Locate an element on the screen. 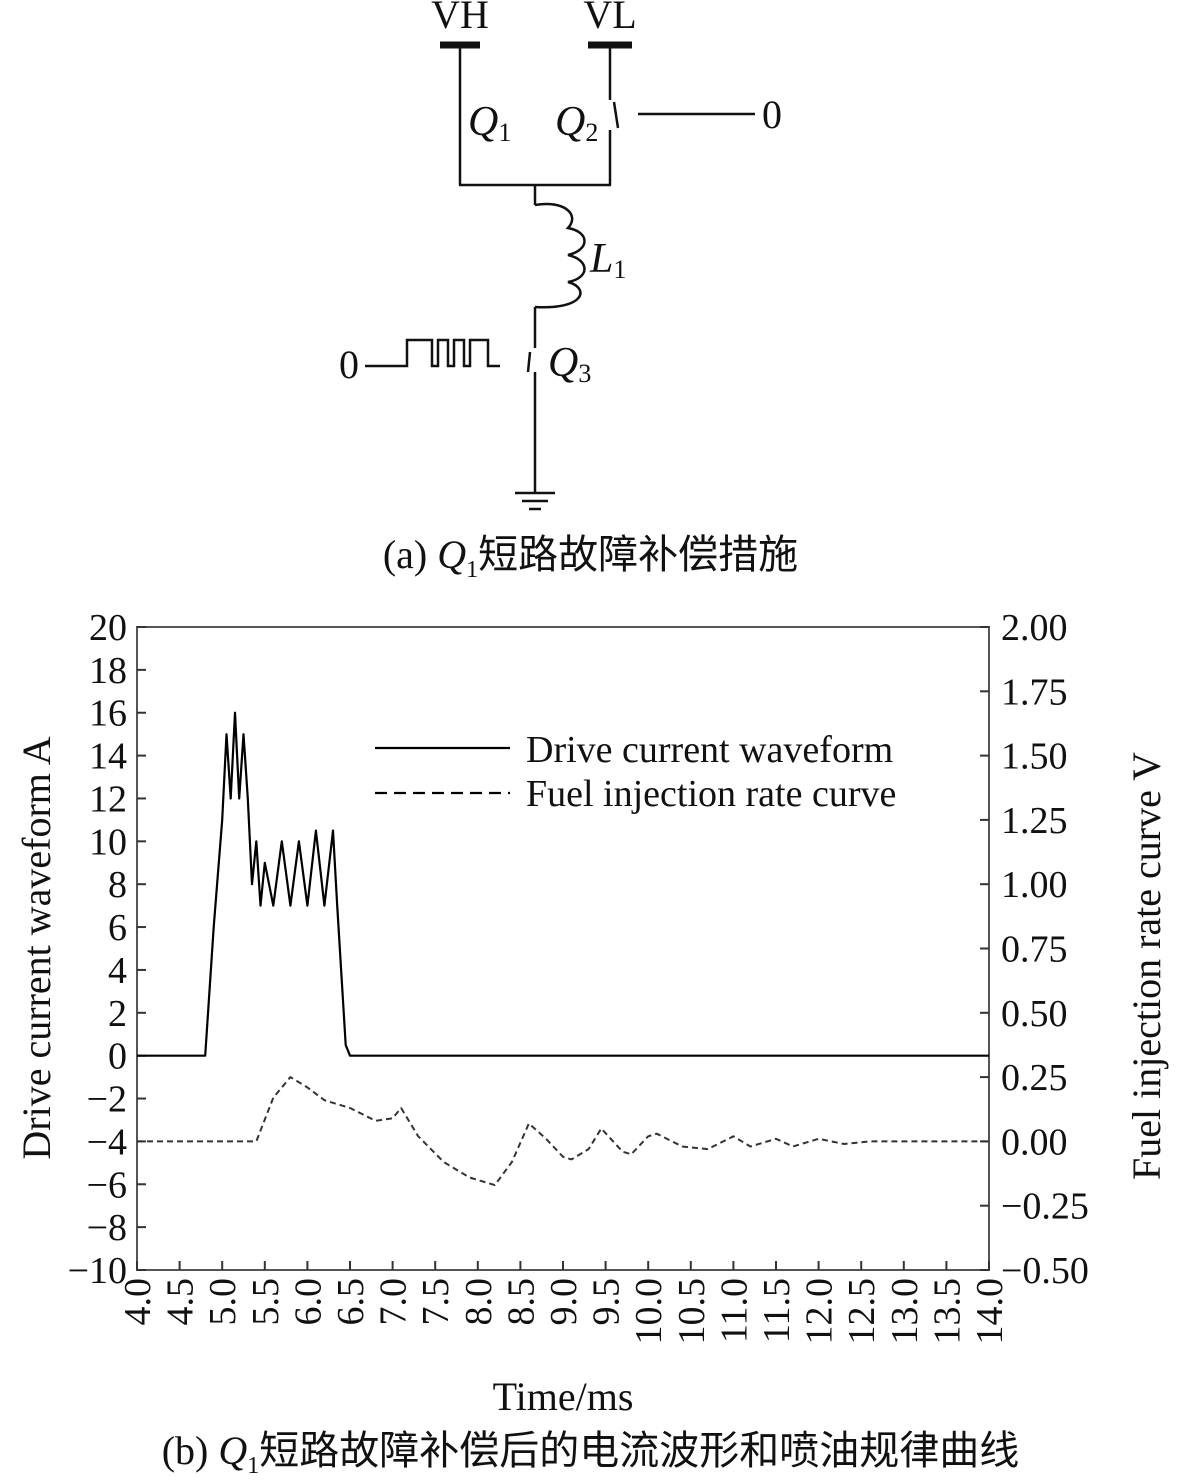 The width and height of the screenshot is (1181, 1480). x-tick-label: 8.0 is located at coordinates (479, 1302).